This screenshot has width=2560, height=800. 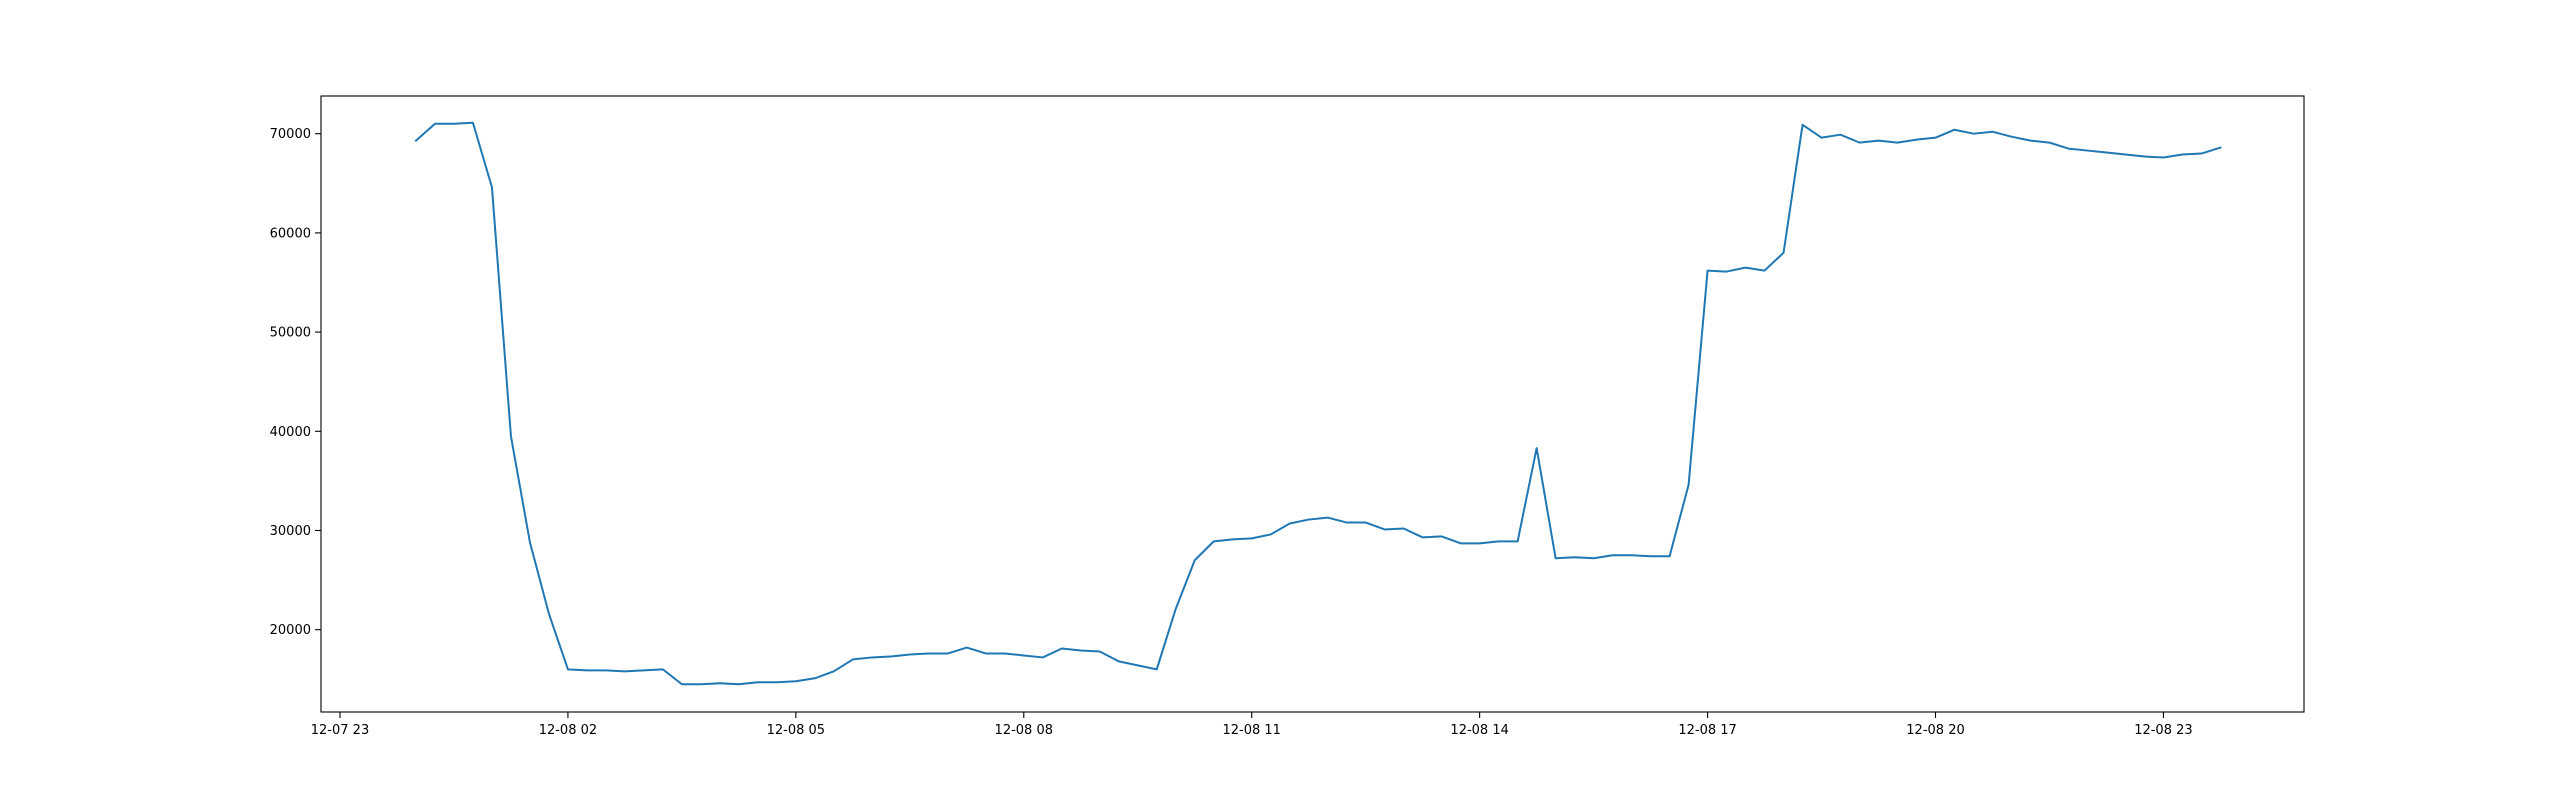 What do you see at coordinates (796, 730) in the screenshot?
I see `x-tick-label: 12-08 05` at bounding box center [796, 730].